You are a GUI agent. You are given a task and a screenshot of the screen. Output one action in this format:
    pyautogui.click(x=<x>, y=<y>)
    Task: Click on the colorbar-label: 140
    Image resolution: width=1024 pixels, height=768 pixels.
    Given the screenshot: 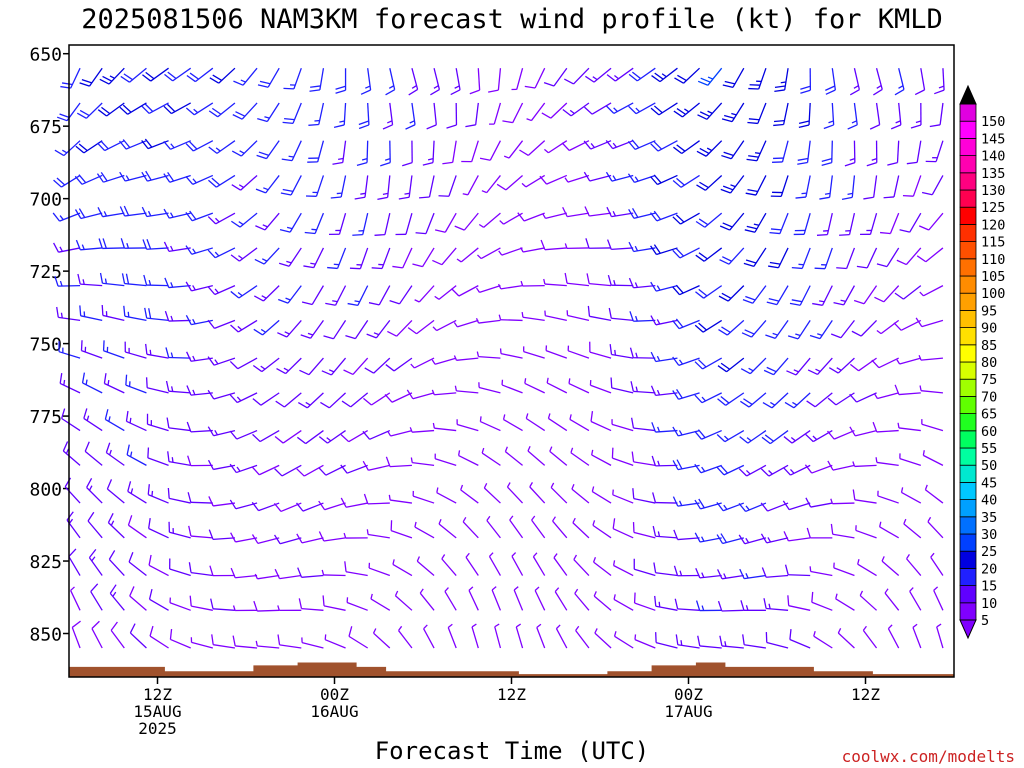 What is the action you would take?
    pyautogui.click(x=993, y=157)
    